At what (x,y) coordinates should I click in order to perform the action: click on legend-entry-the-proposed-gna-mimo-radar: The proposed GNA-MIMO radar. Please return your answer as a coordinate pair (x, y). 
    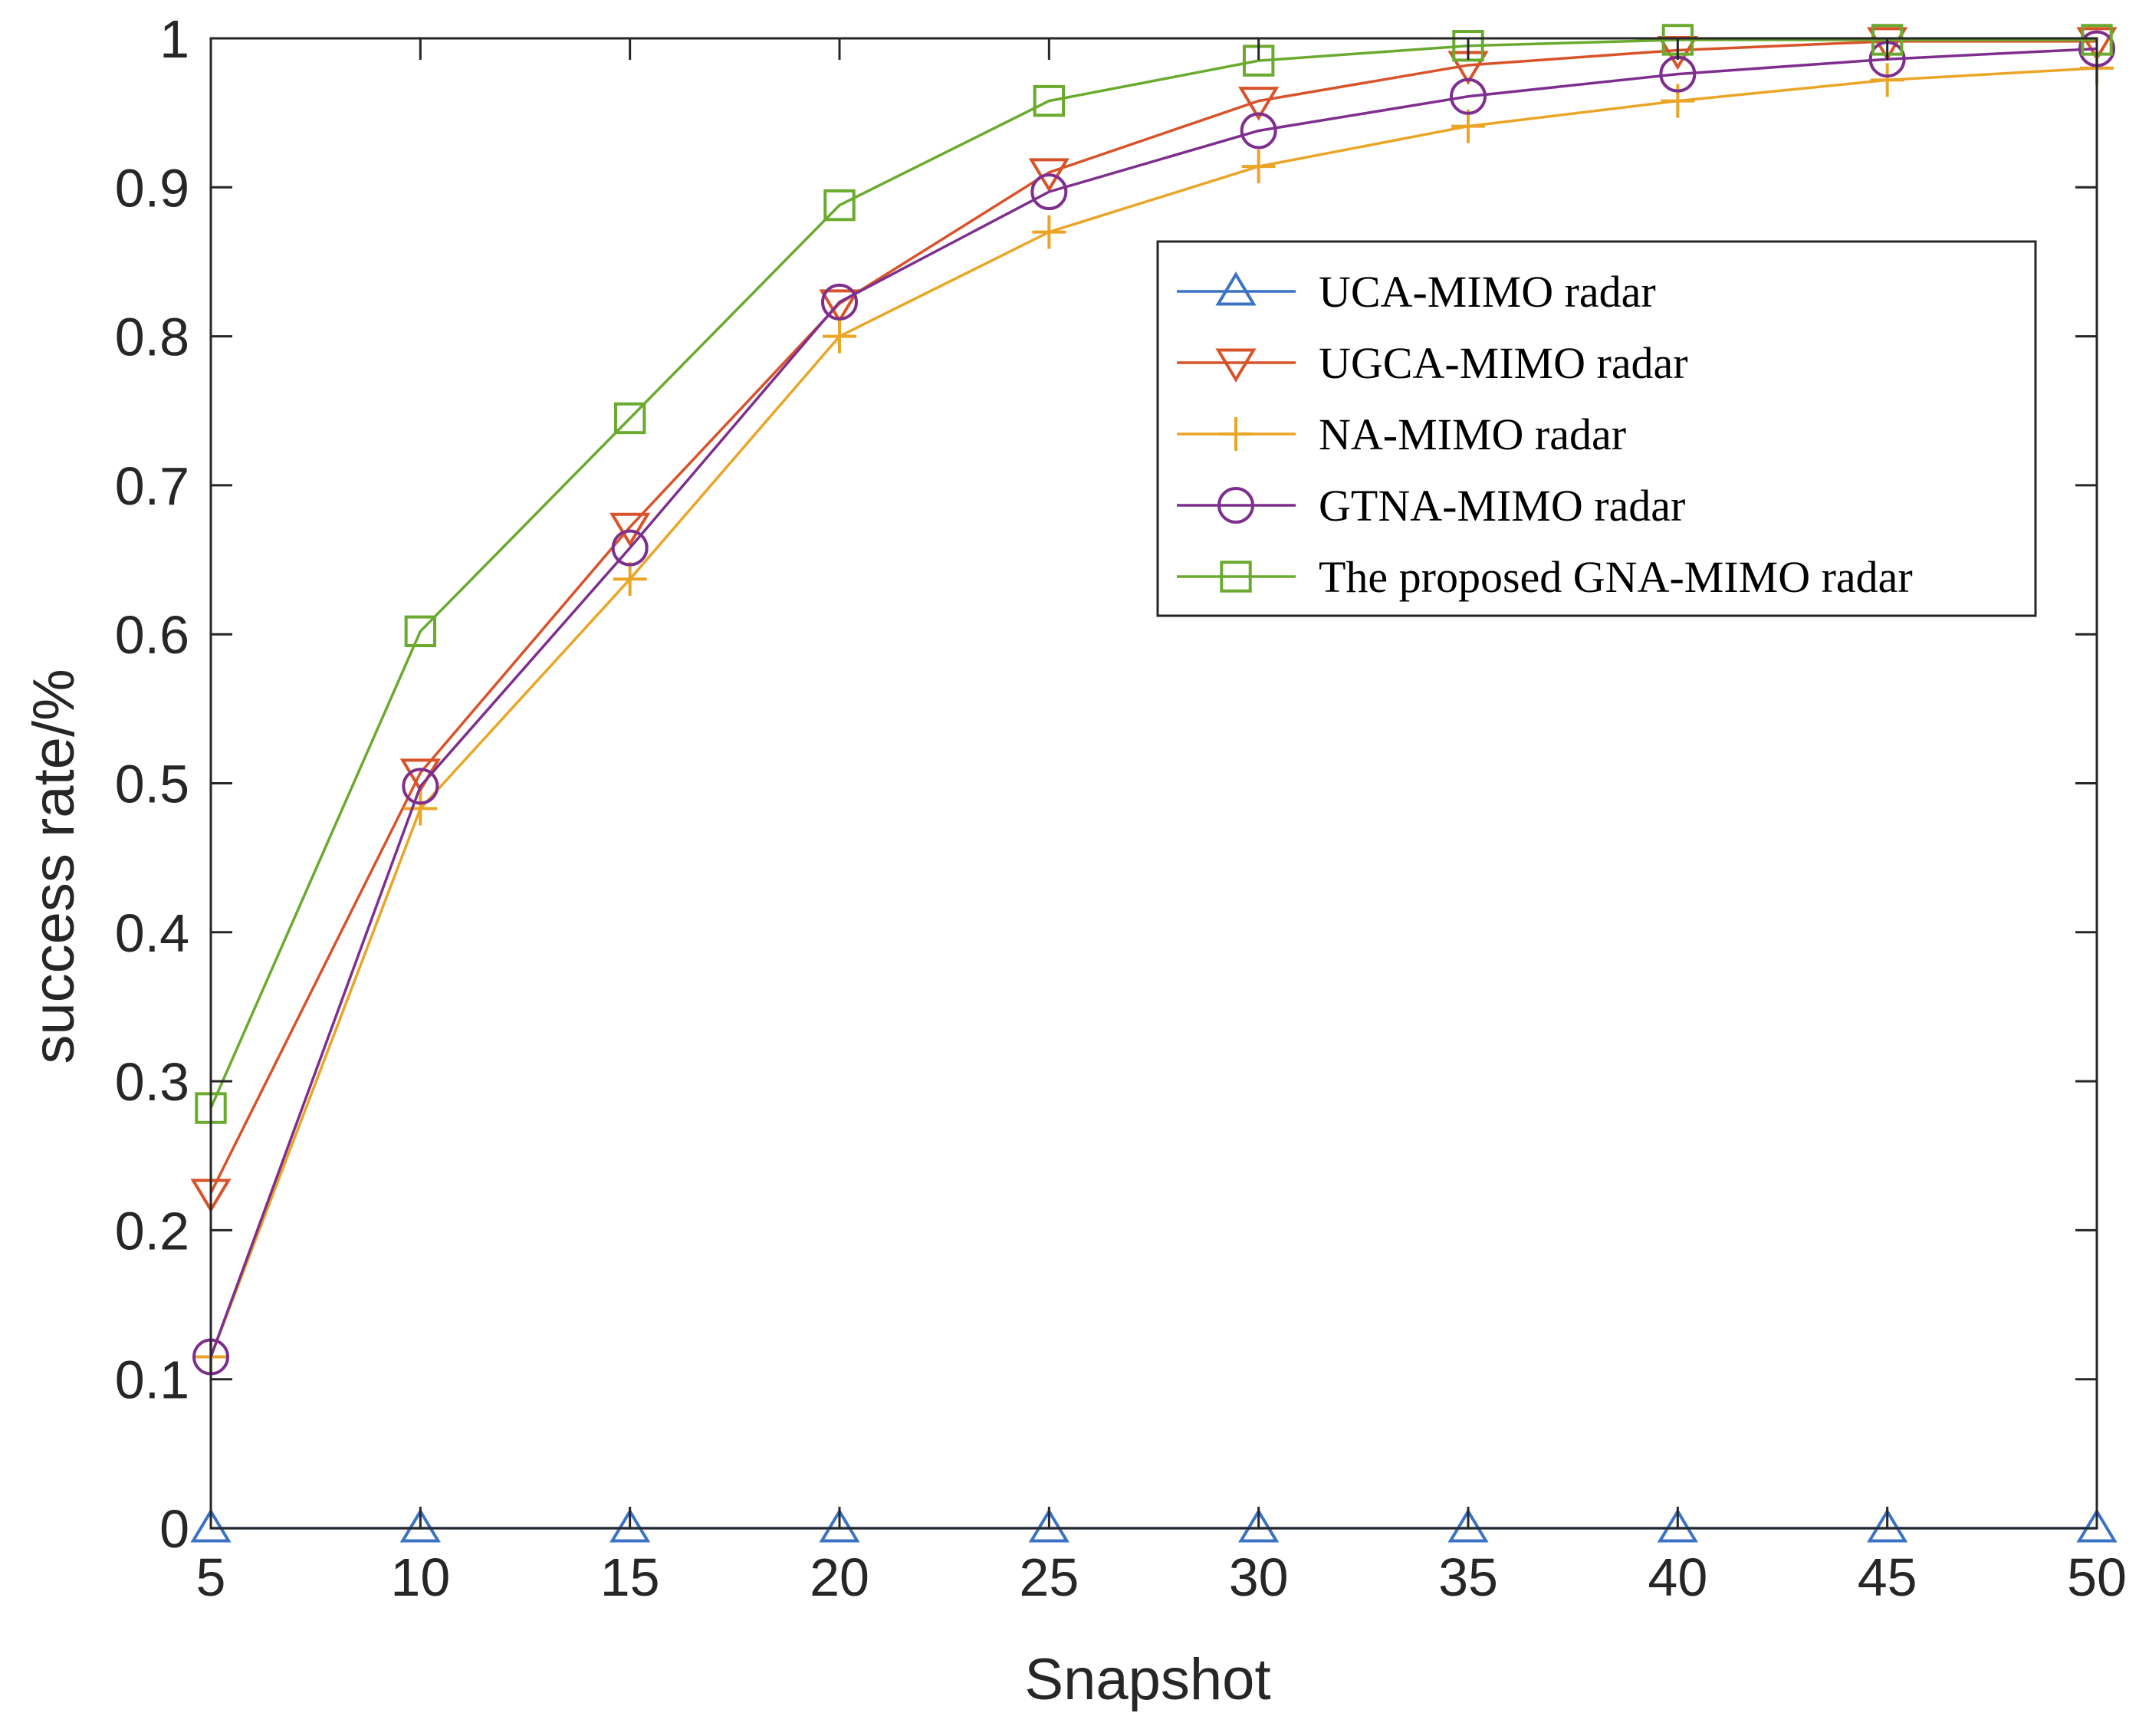
    Looking at the image, I should click on (1545, 577).